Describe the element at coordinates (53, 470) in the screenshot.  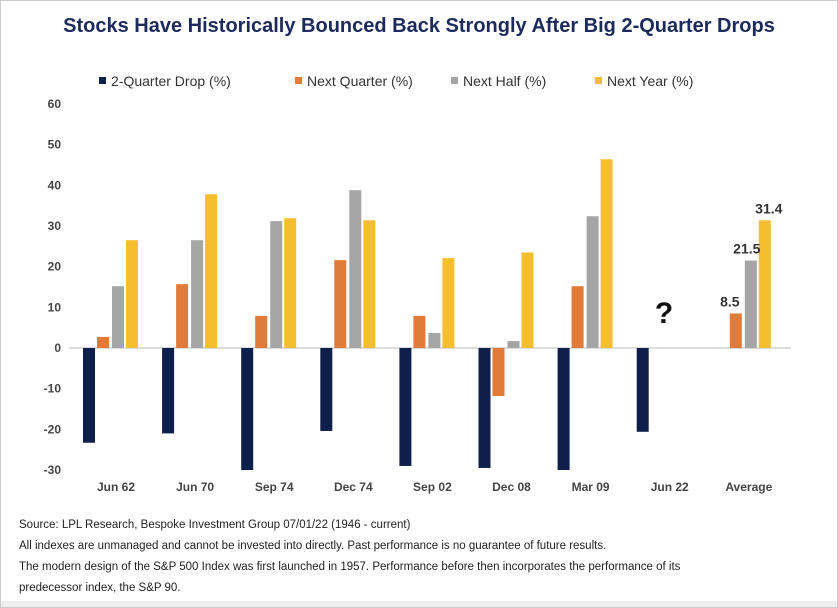
I see `y-tick-label: -30` at that location.